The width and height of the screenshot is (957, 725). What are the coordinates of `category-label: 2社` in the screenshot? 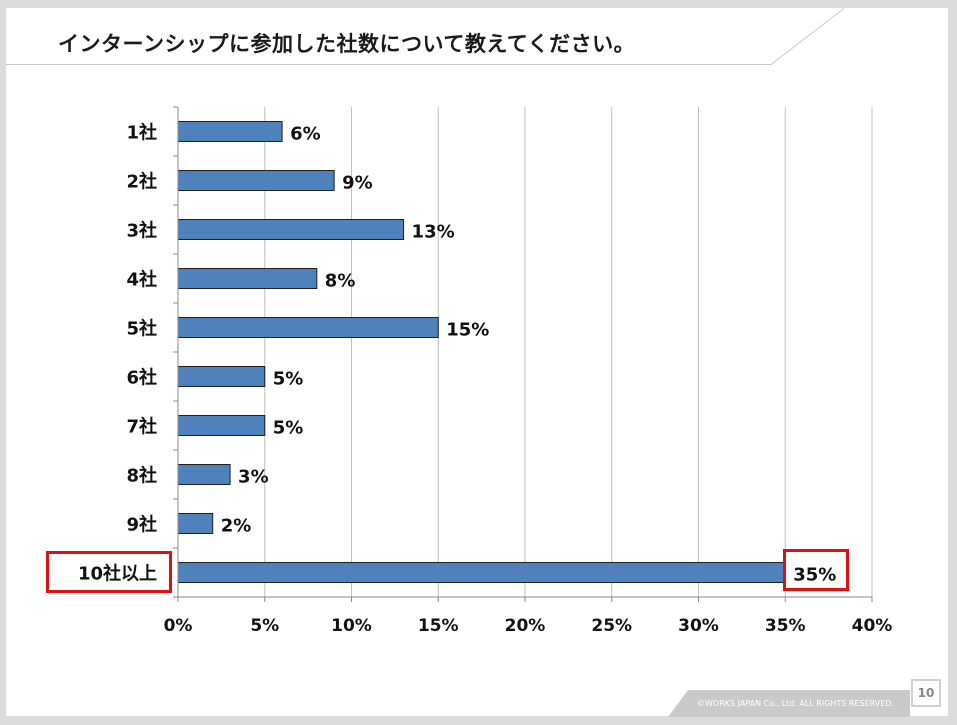 It's located at (141, 182).